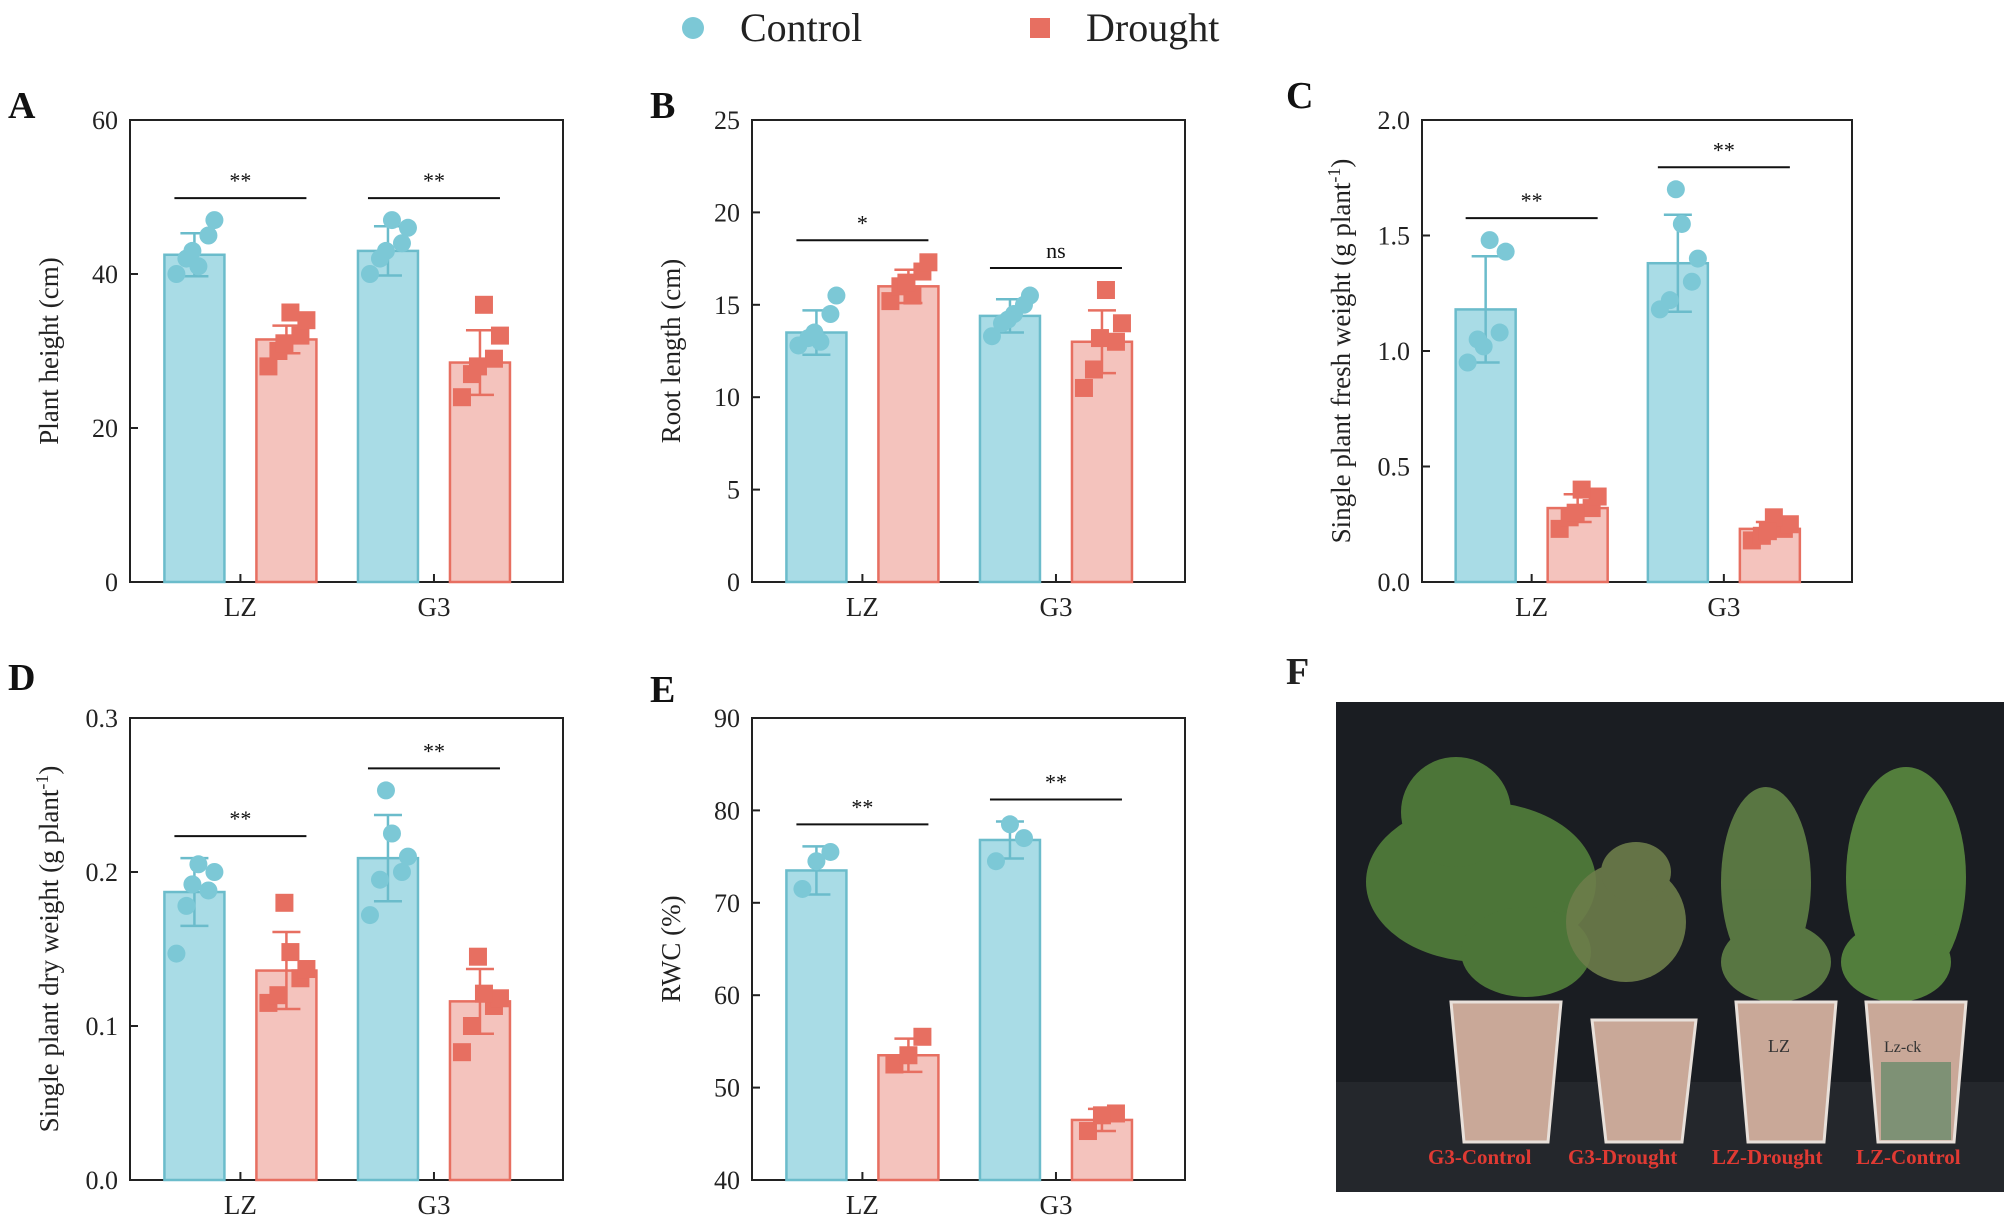 The height and width of the screenshot is (1216, 2008). What do you see at coordinates (1394, 467) in the screenshot?
I see `y-tick-label: 0.5` at bounding box center [1394, 467].